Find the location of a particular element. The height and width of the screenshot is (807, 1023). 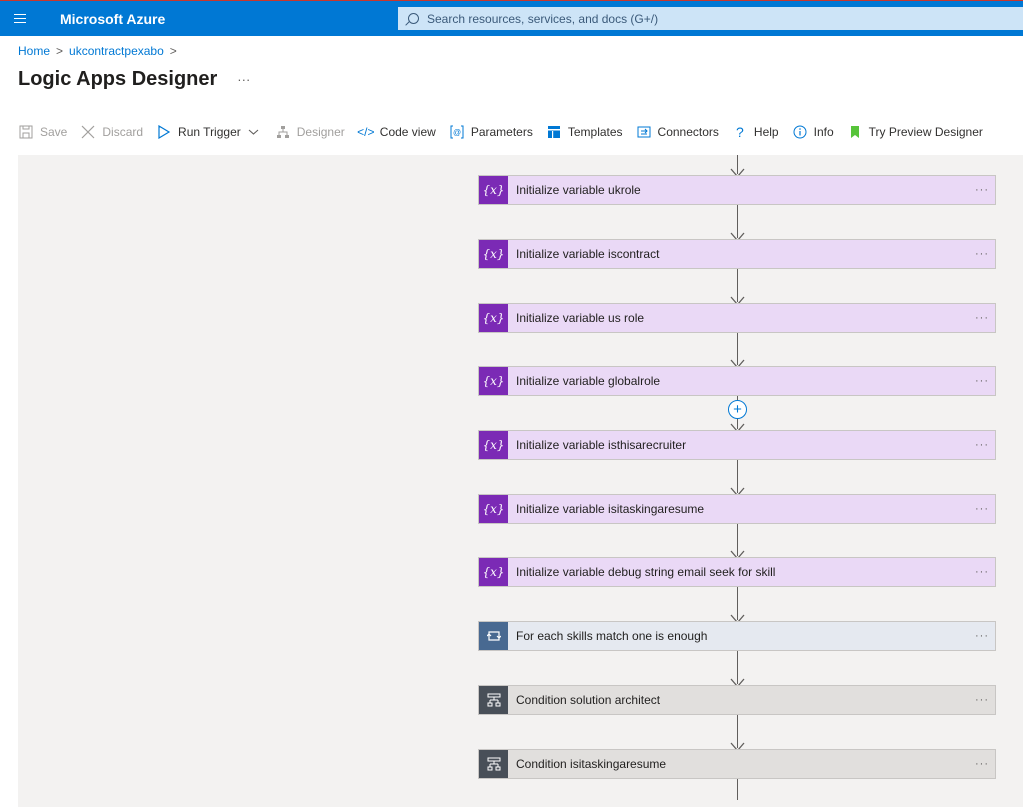

info-button: Info is located at coordinates (813, 132).